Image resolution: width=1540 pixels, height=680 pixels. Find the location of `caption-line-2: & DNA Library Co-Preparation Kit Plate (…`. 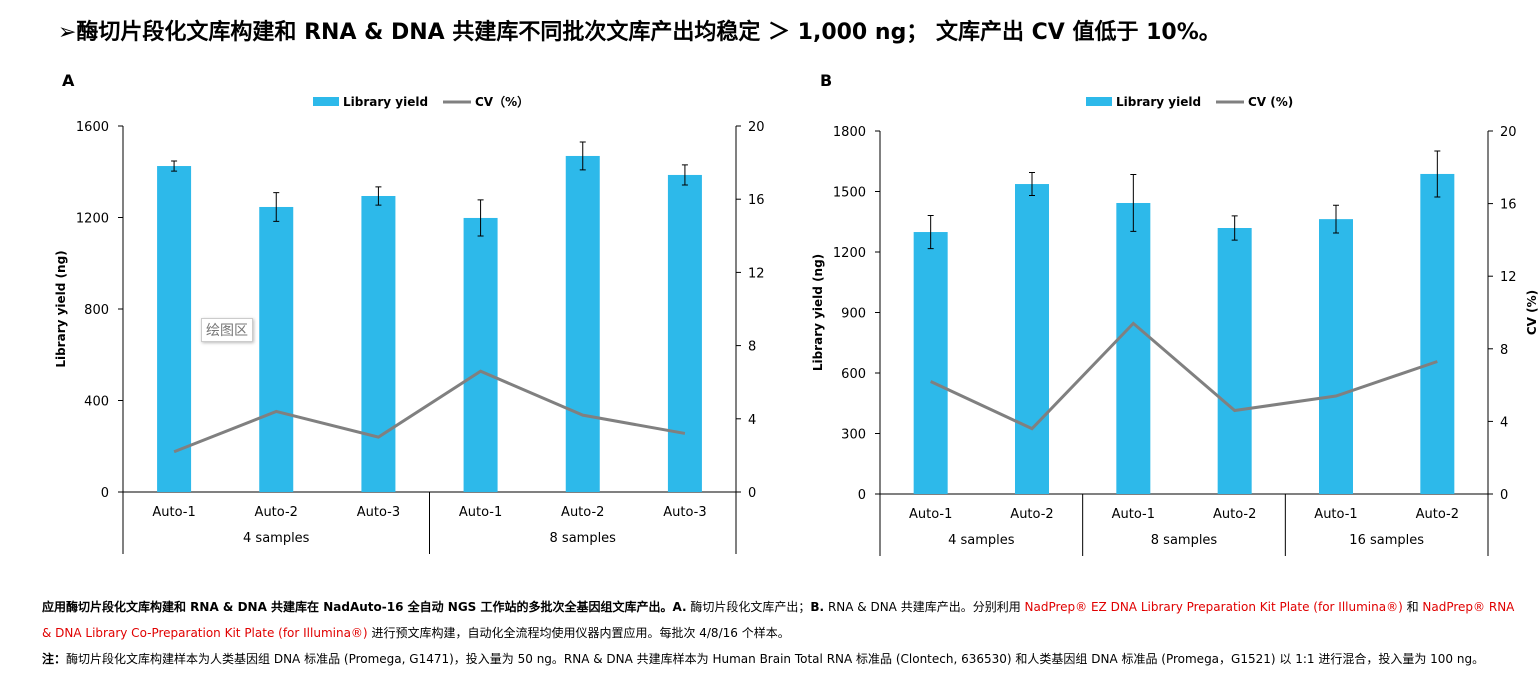

caption-line-2: & DNA Library Co-Preparation Kit Plate (… is located at coordinates (416, 633).